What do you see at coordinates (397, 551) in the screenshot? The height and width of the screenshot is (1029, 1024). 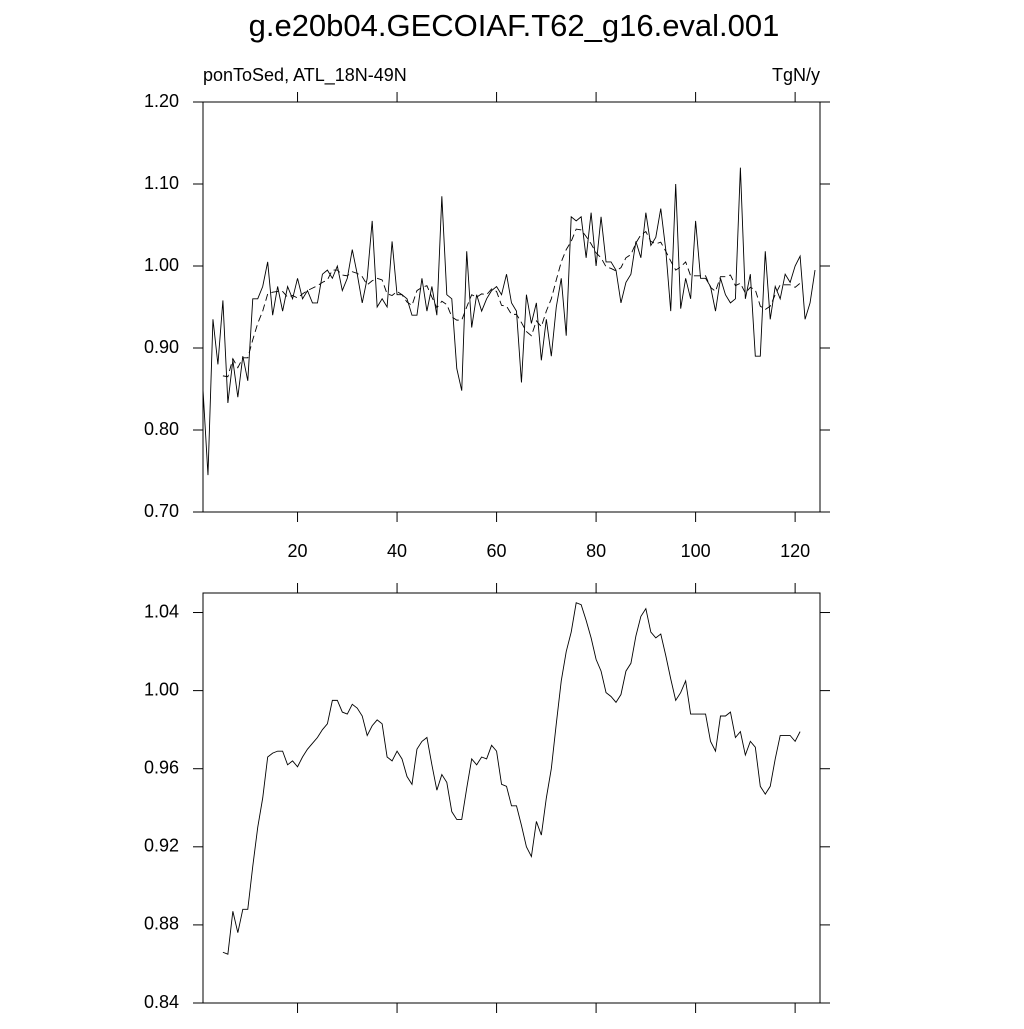 I see `x-tick-label: 40` at bounding box center [397, 551].